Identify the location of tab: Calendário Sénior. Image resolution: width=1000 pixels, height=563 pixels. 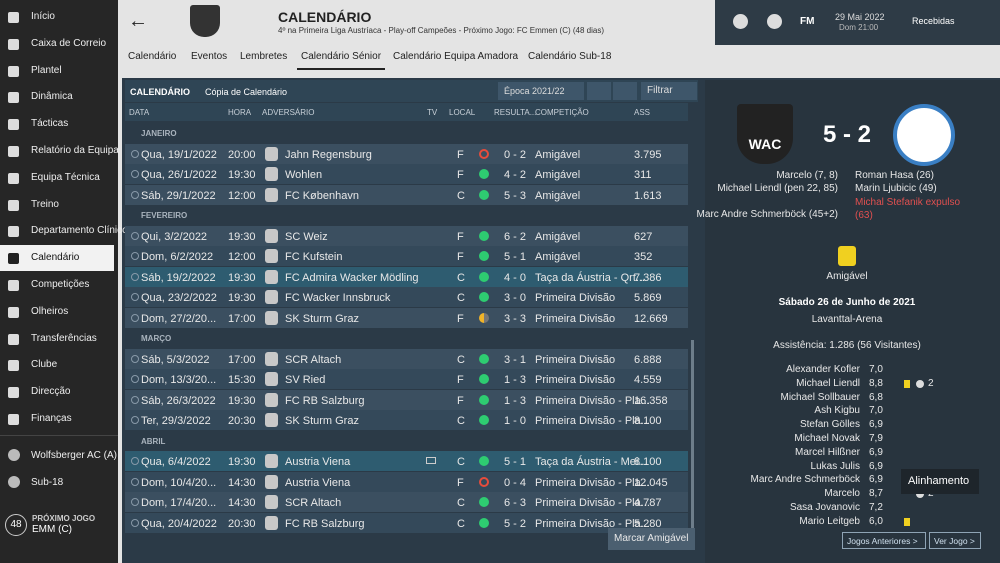
(341, 56).